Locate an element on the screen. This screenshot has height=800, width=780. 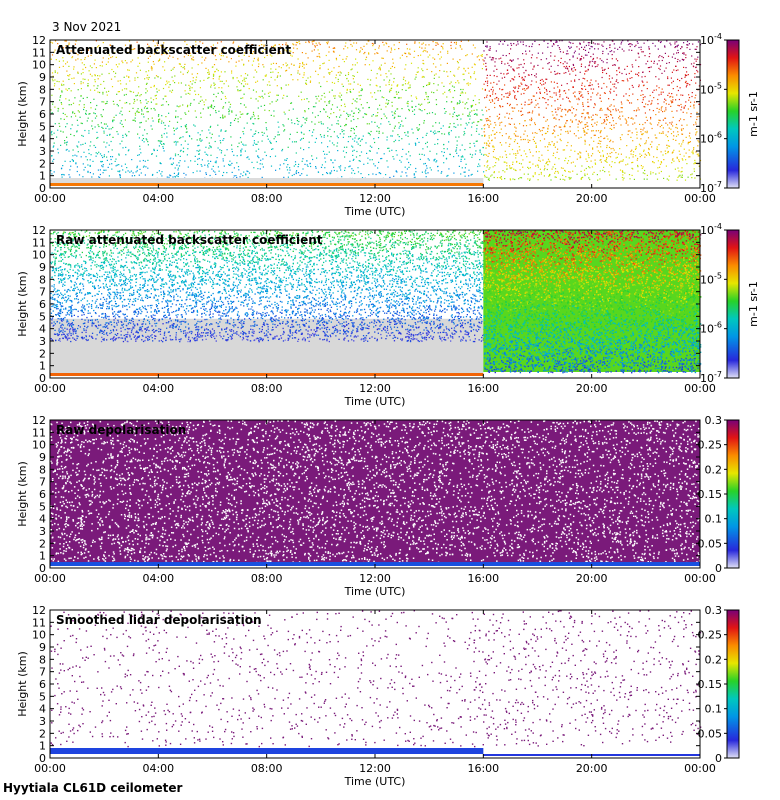
colorbar-tick-label: 10⁻⁷ is located at coordinates (711, 377).